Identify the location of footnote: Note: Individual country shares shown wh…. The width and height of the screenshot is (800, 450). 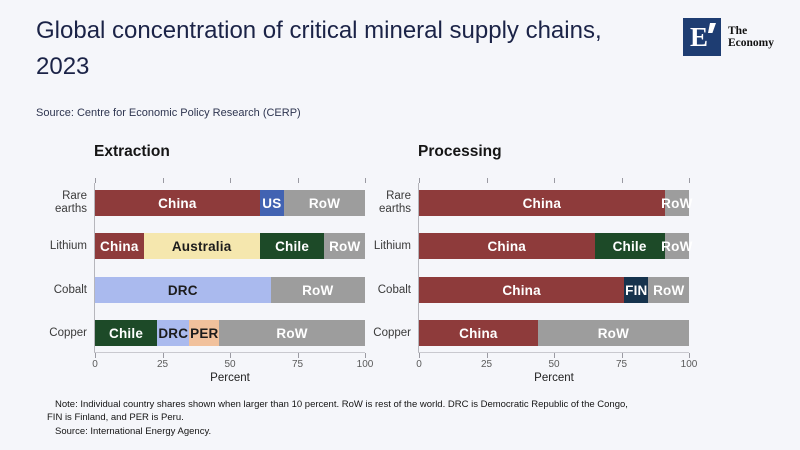
(337, 418).